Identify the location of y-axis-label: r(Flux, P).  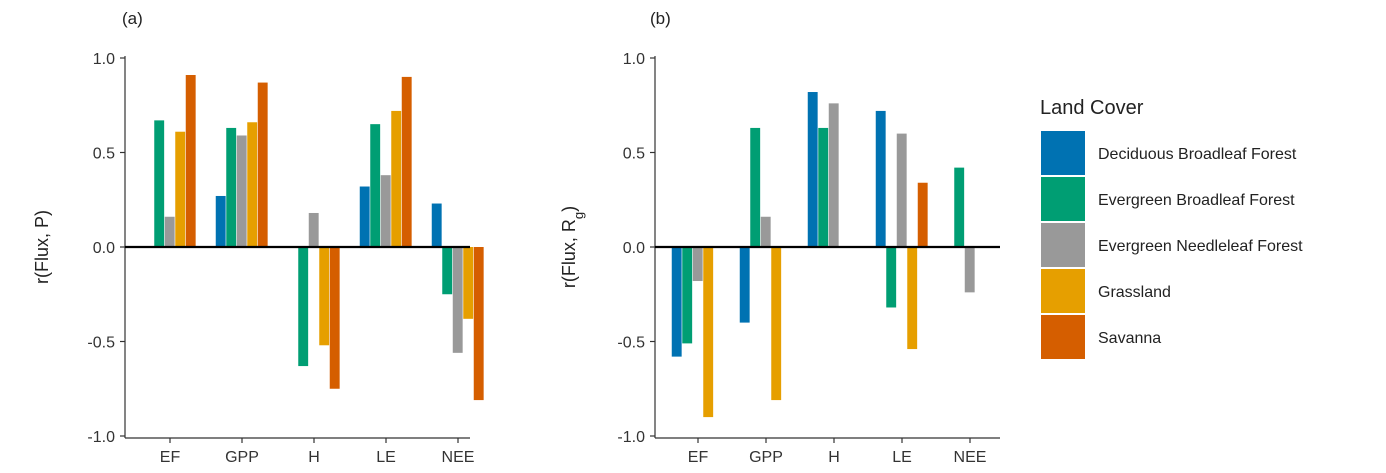
(42, 247).